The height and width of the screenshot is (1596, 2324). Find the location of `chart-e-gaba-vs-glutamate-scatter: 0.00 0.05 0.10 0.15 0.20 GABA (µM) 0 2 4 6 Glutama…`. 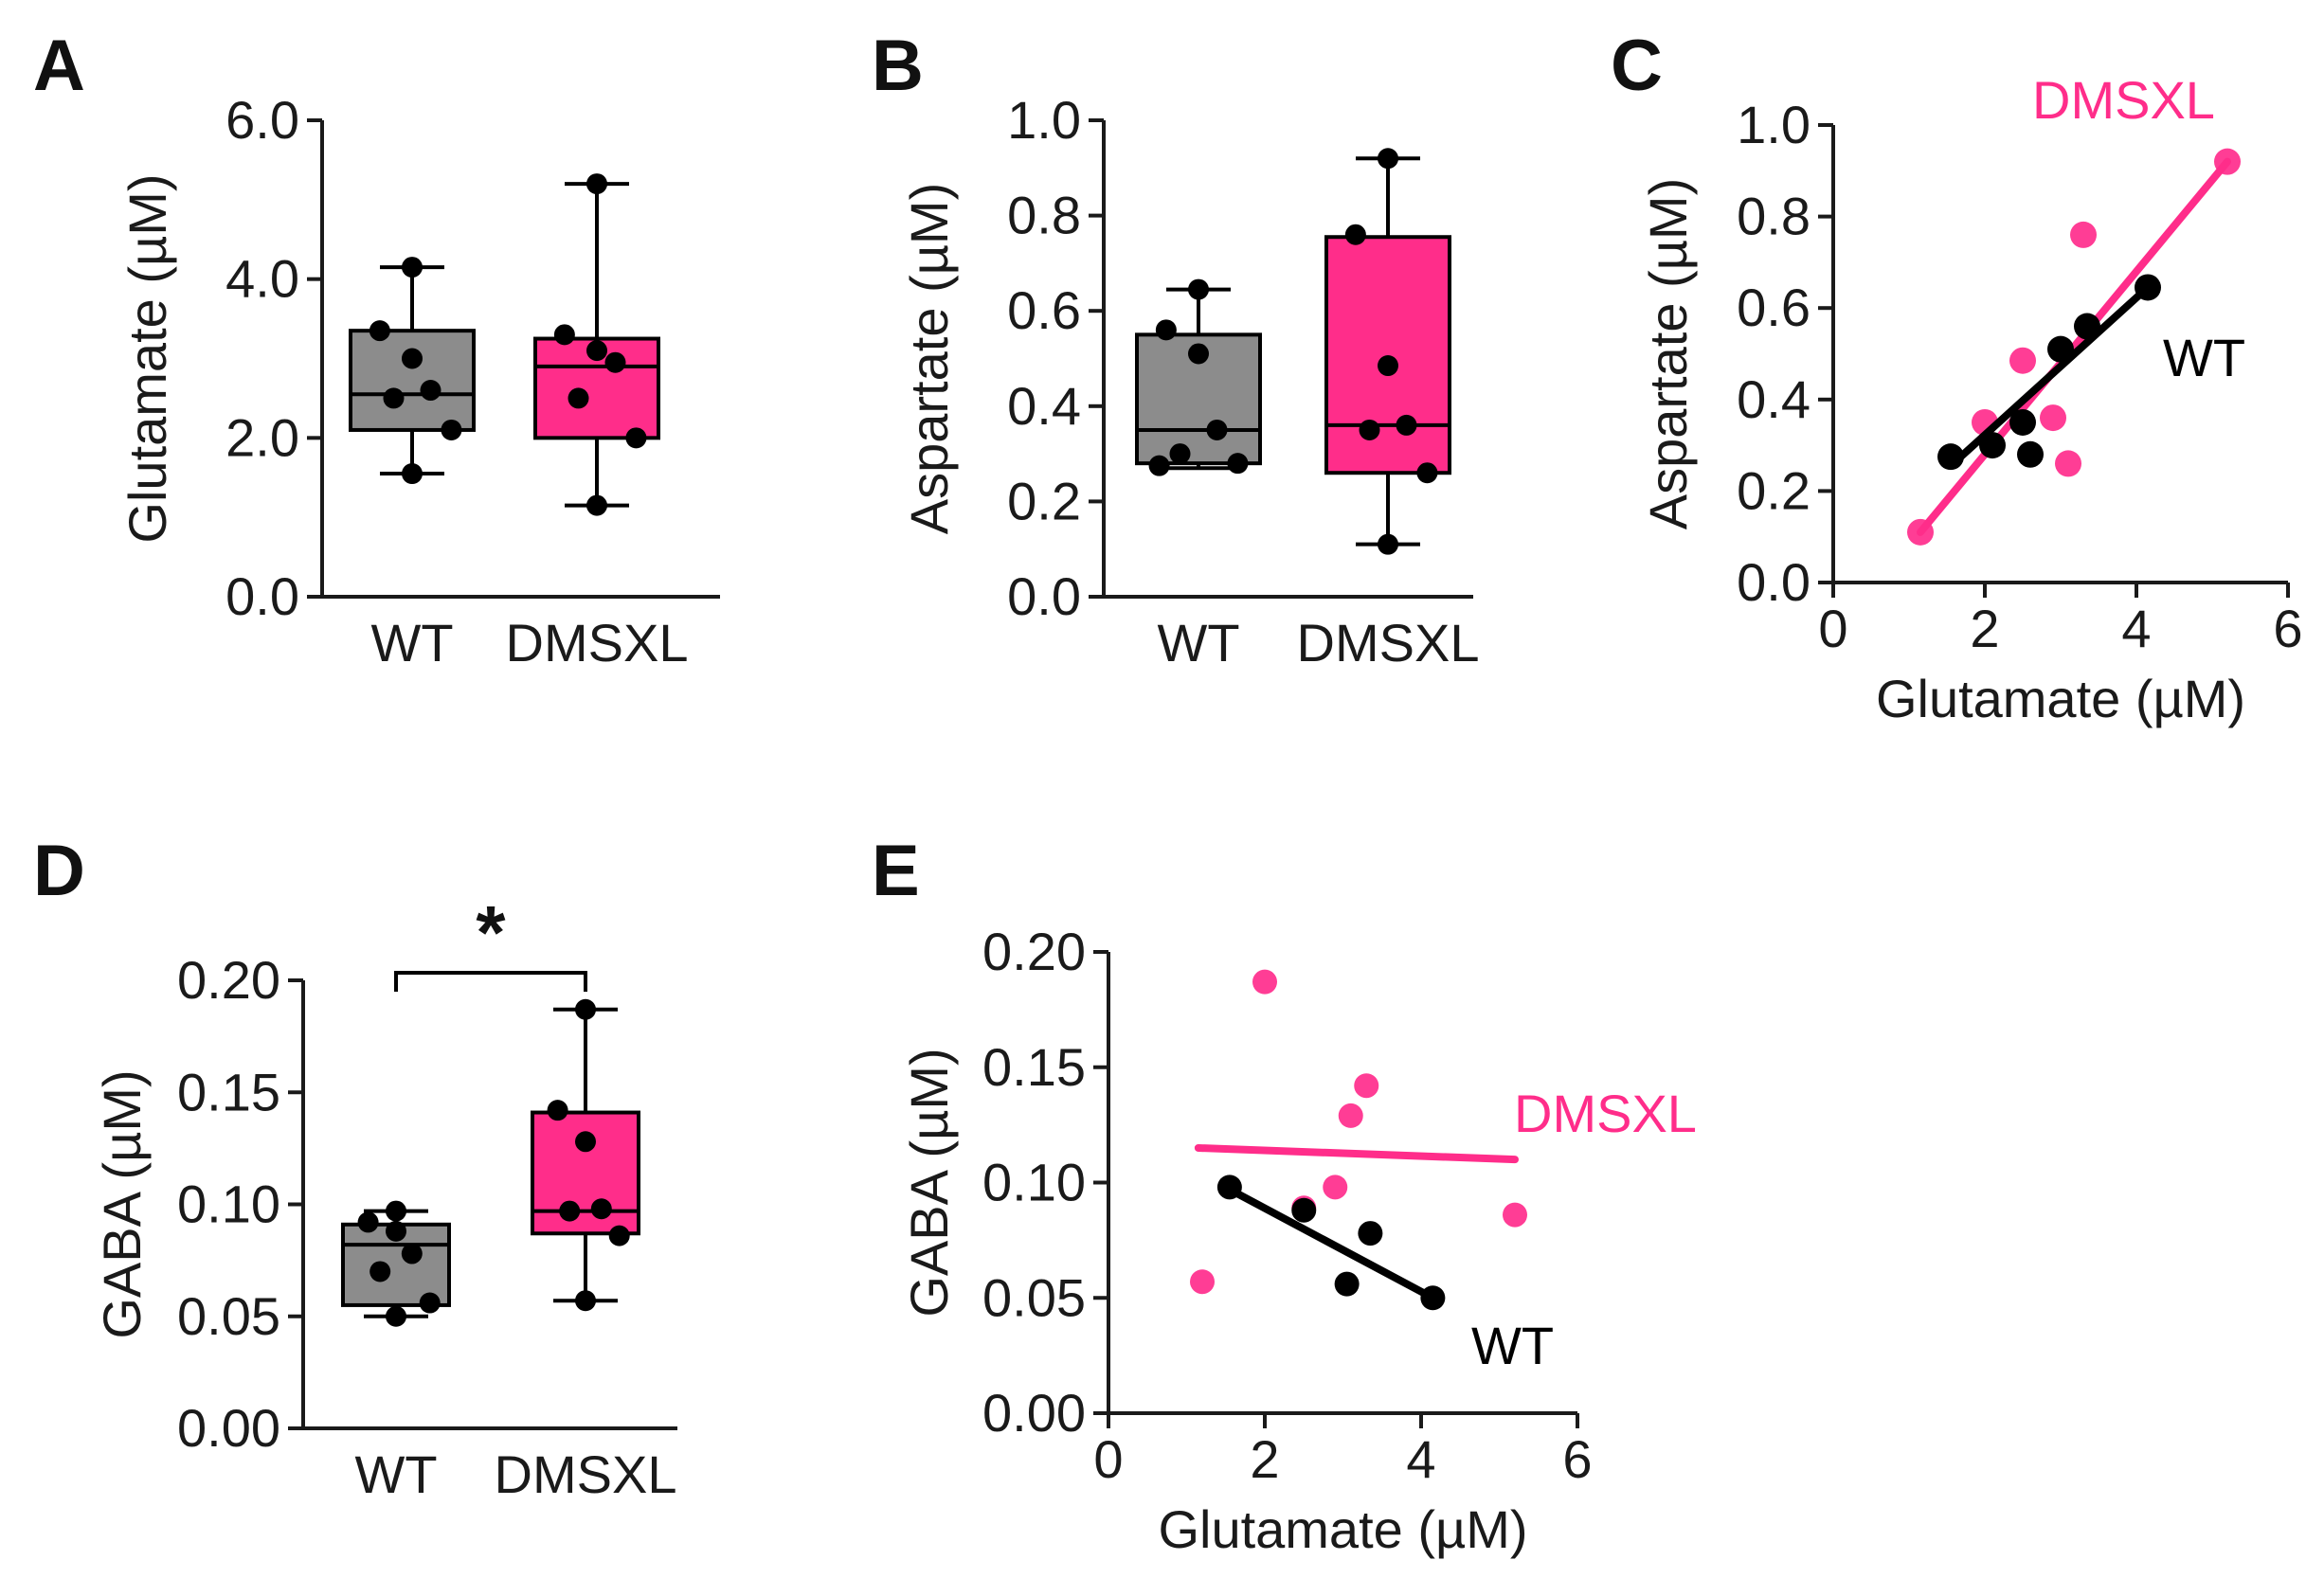

chart-e-gaba-vs-glutamate-scatter: 0.00 0.05 0.10 0.15 0.20 GABA (µM) 0 2 4 6 Glutama… is located at coordinates (1298, 1241).